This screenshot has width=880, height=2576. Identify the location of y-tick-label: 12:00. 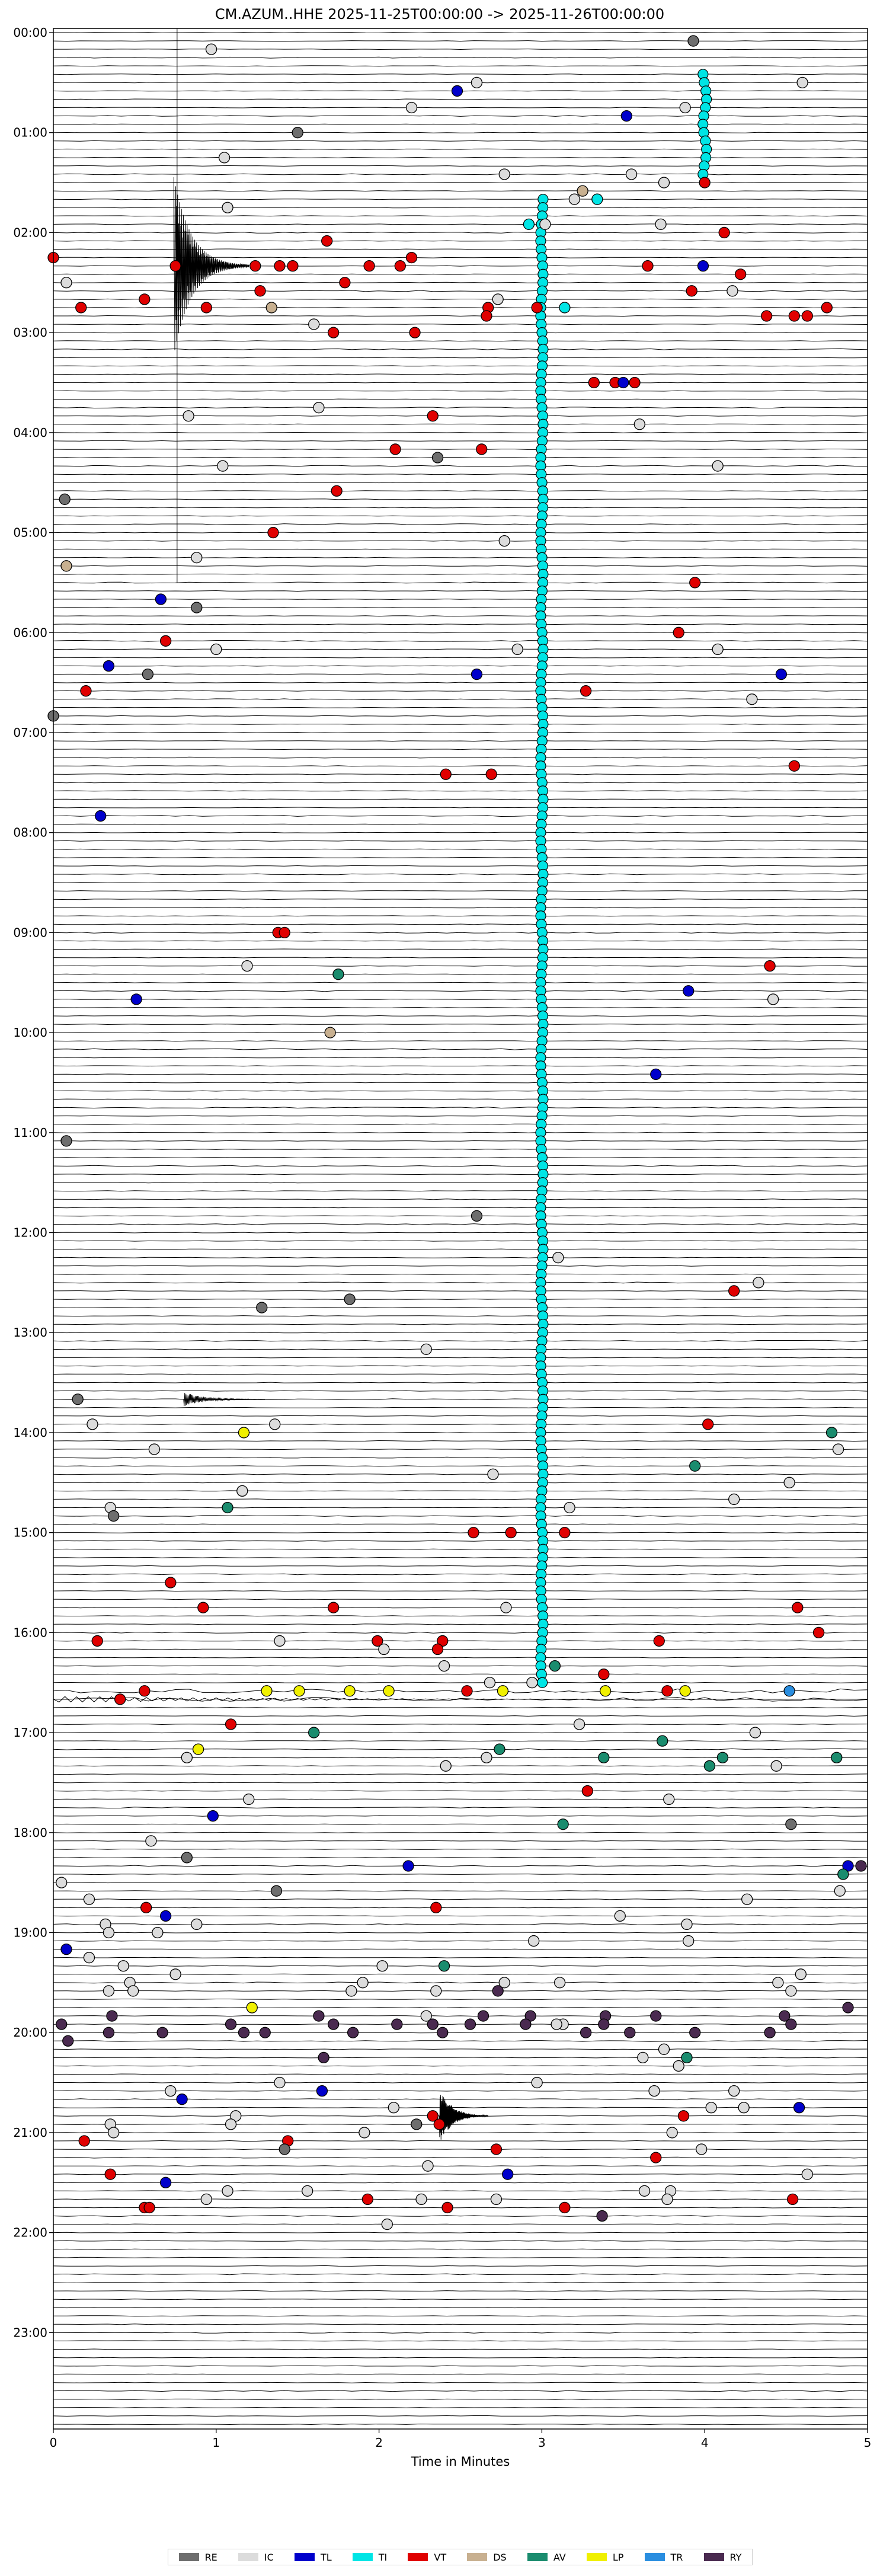
(30, 1233).